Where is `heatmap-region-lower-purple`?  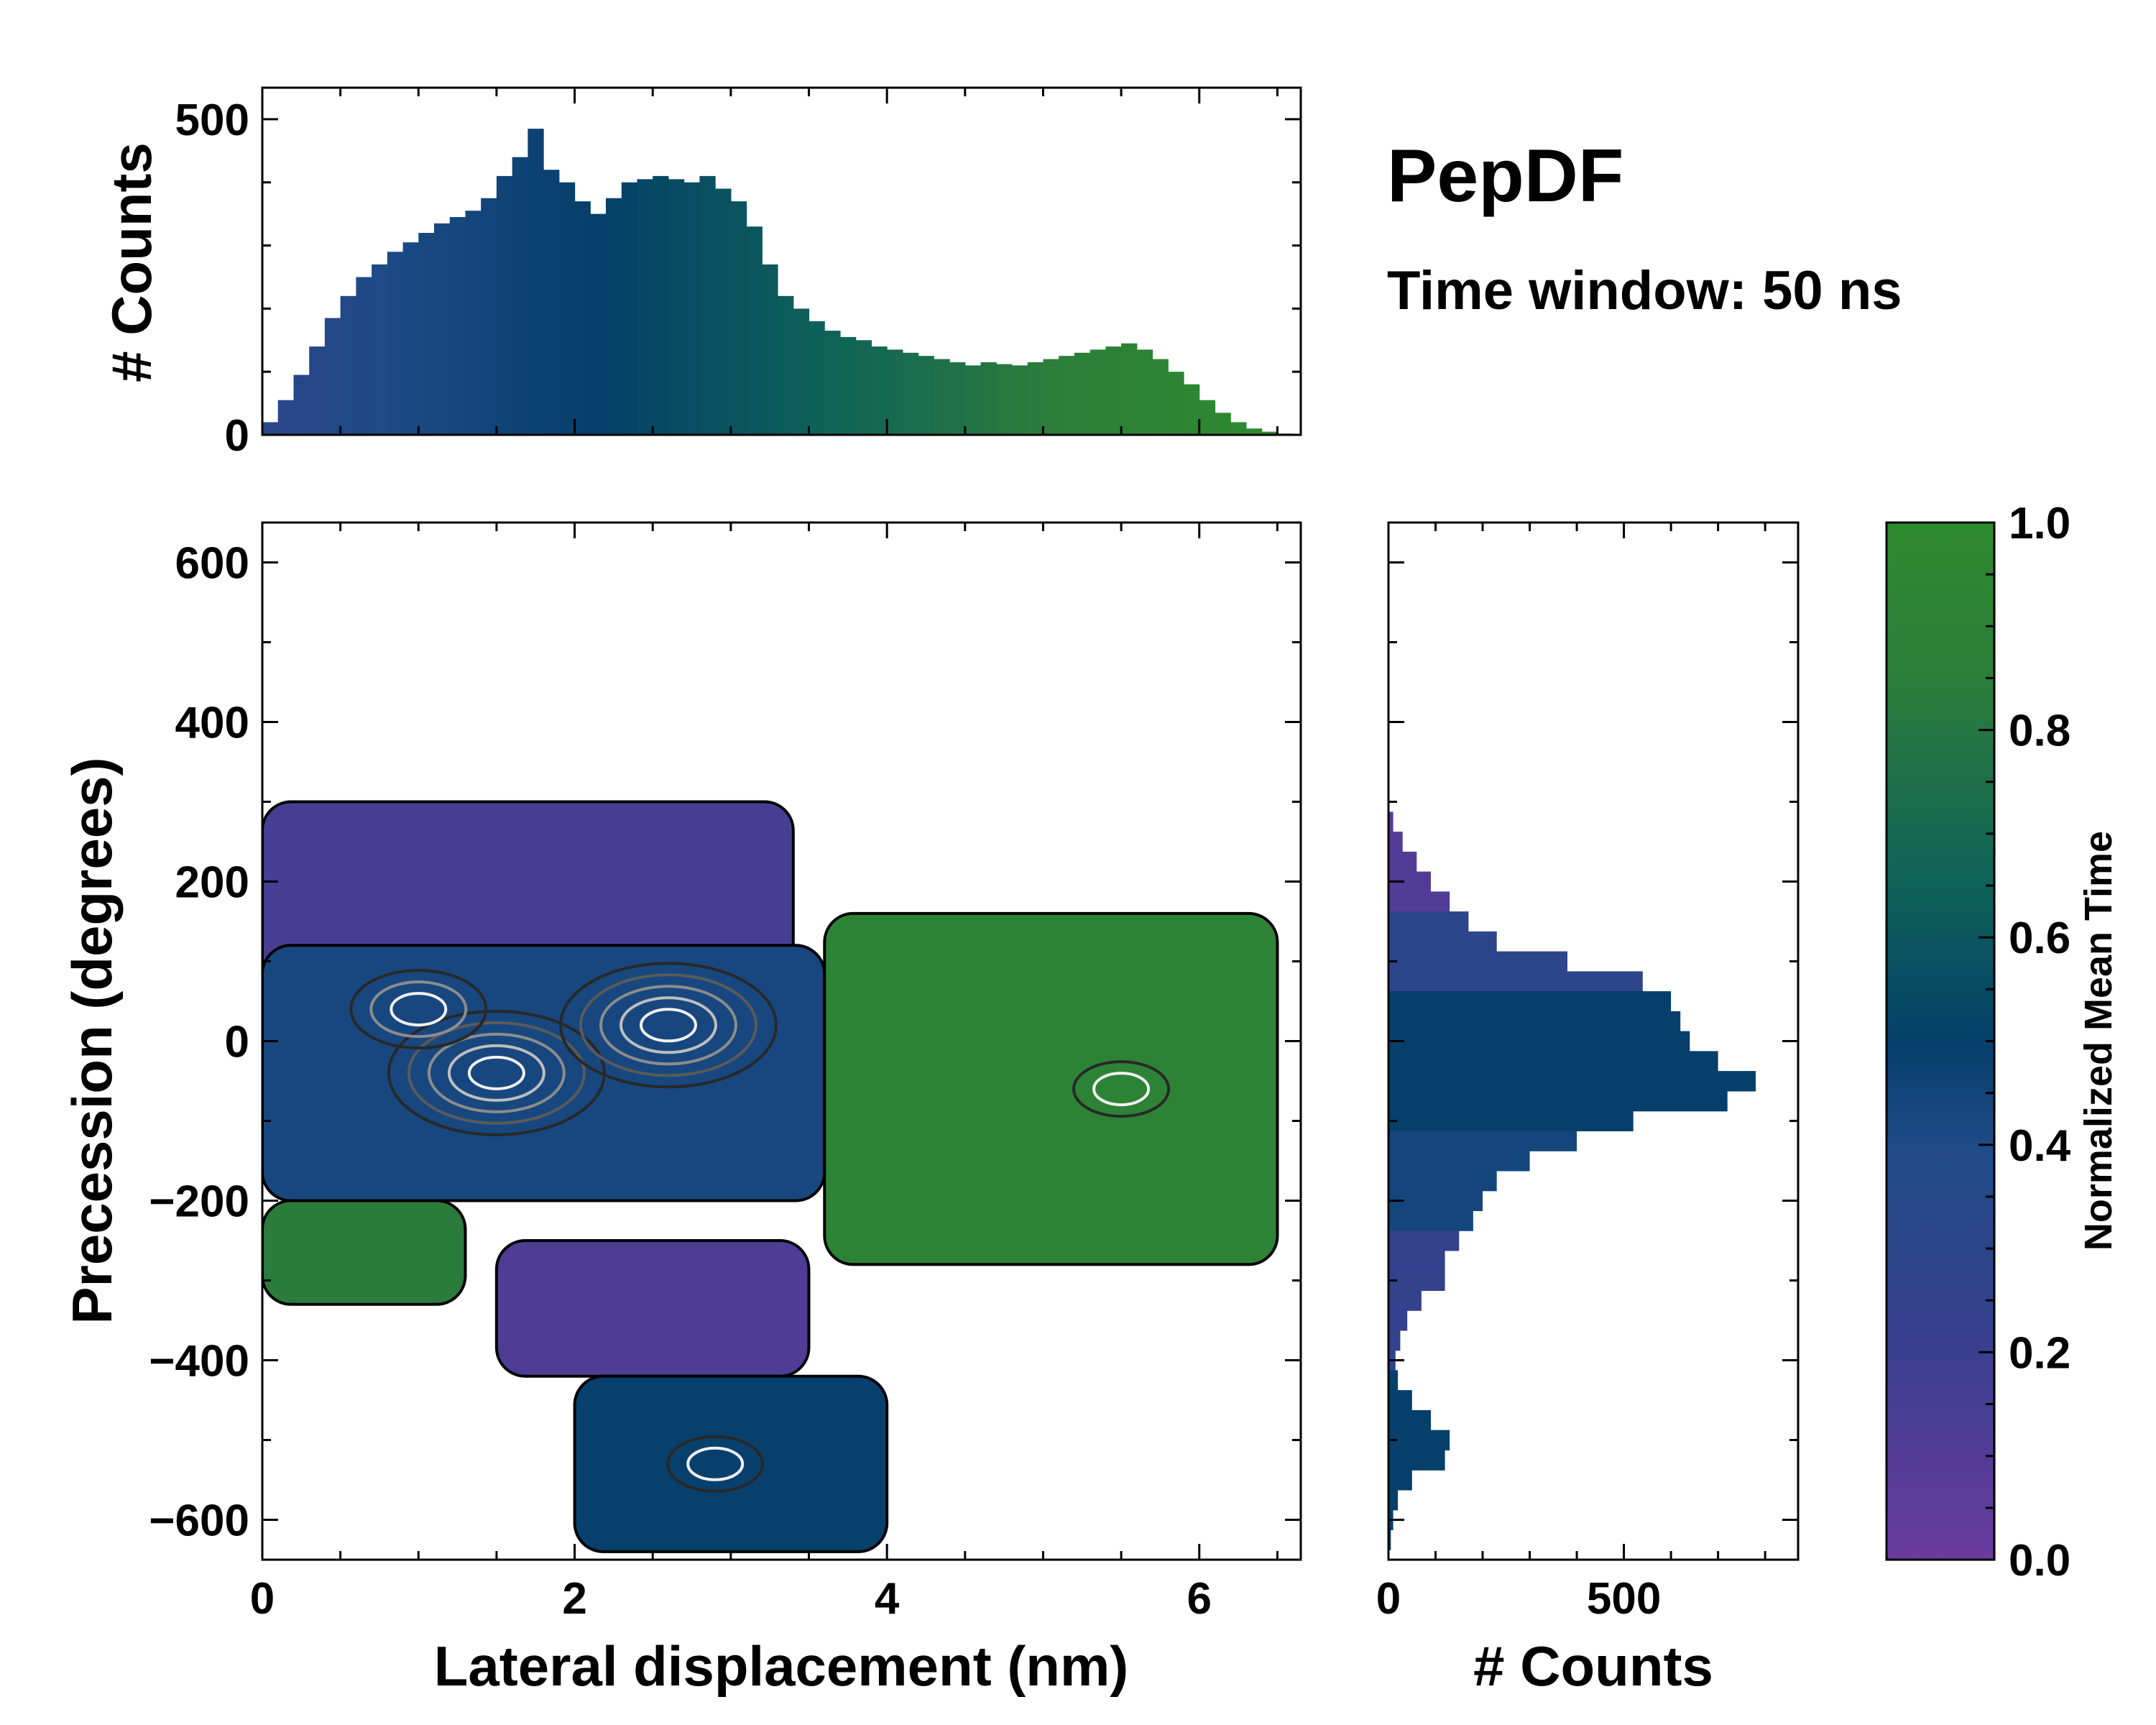
heatmap-region-lower-purple is located at coordinates (653, 1308).